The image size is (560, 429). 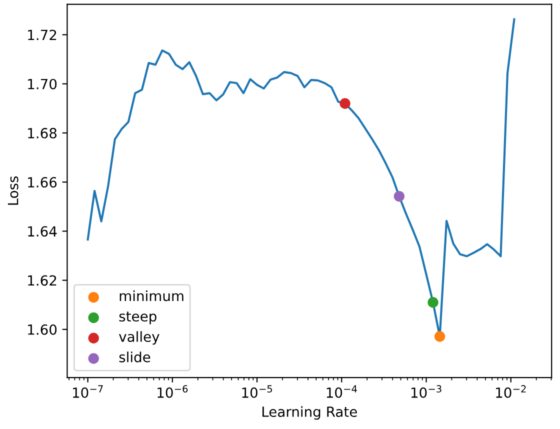 What do you see at coordinates (426, 391) in the screenshot?
I see `x-tick-label: 10$^{−3}$` at bounding box center [426, 391].